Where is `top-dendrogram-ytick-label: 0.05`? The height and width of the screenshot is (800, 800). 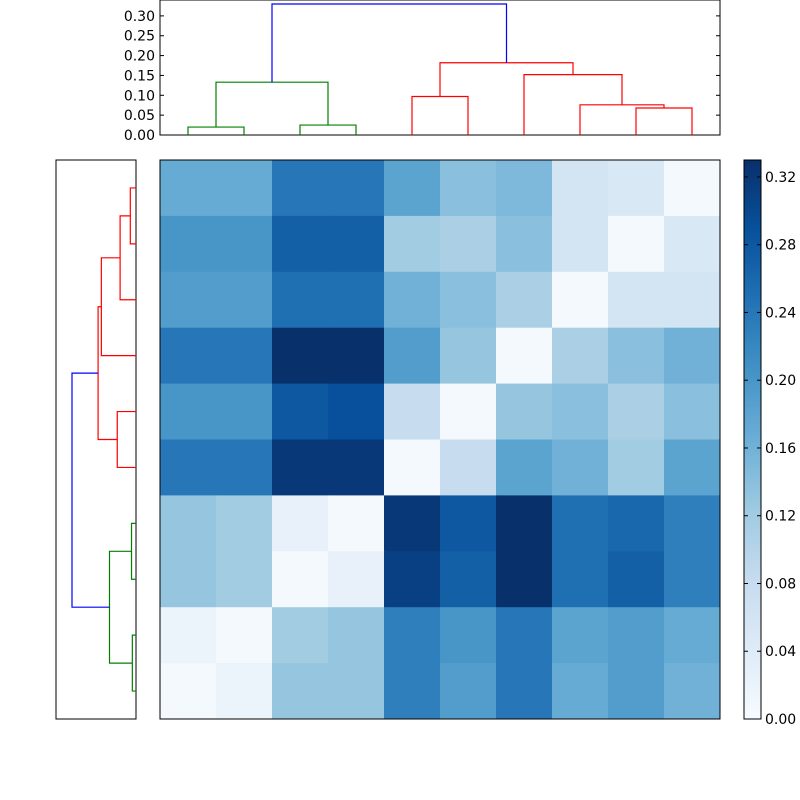 top-dendrogram-ytick-label: 0.05 is located at coordinates (139, 116).